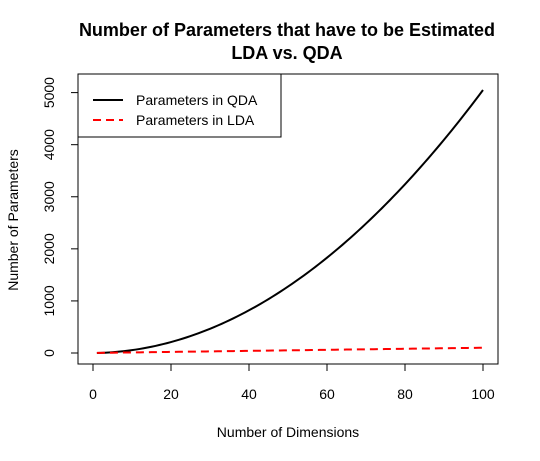  I want to click on y-axis: 0 1000 2000 3000 4000 5000, so click(60, 217).